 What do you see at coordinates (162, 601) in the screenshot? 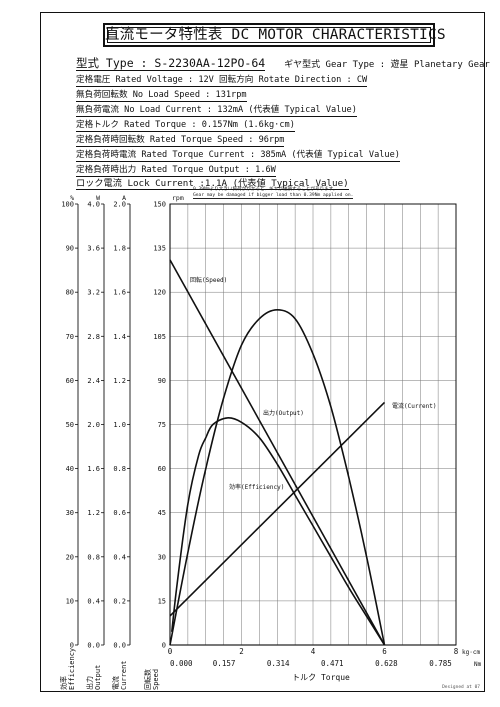
I see `speed-tick-label: 15` at bounding box center [162, 601].